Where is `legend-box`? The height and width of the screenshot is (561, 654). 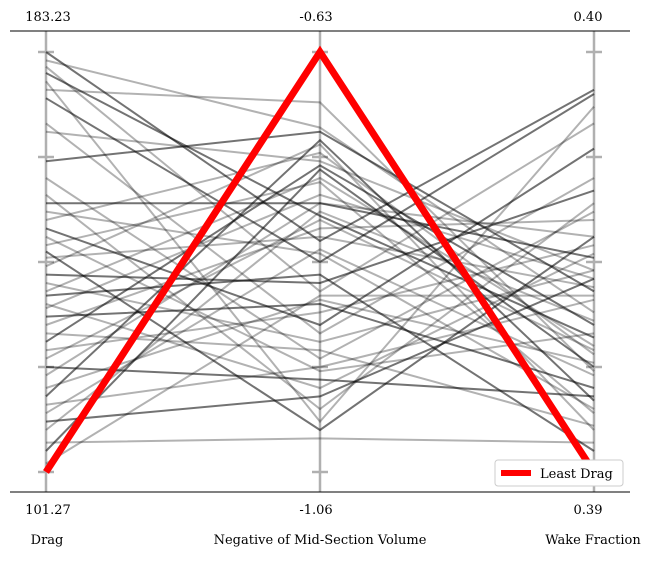 legend-box is located at coordinates (559, 473).